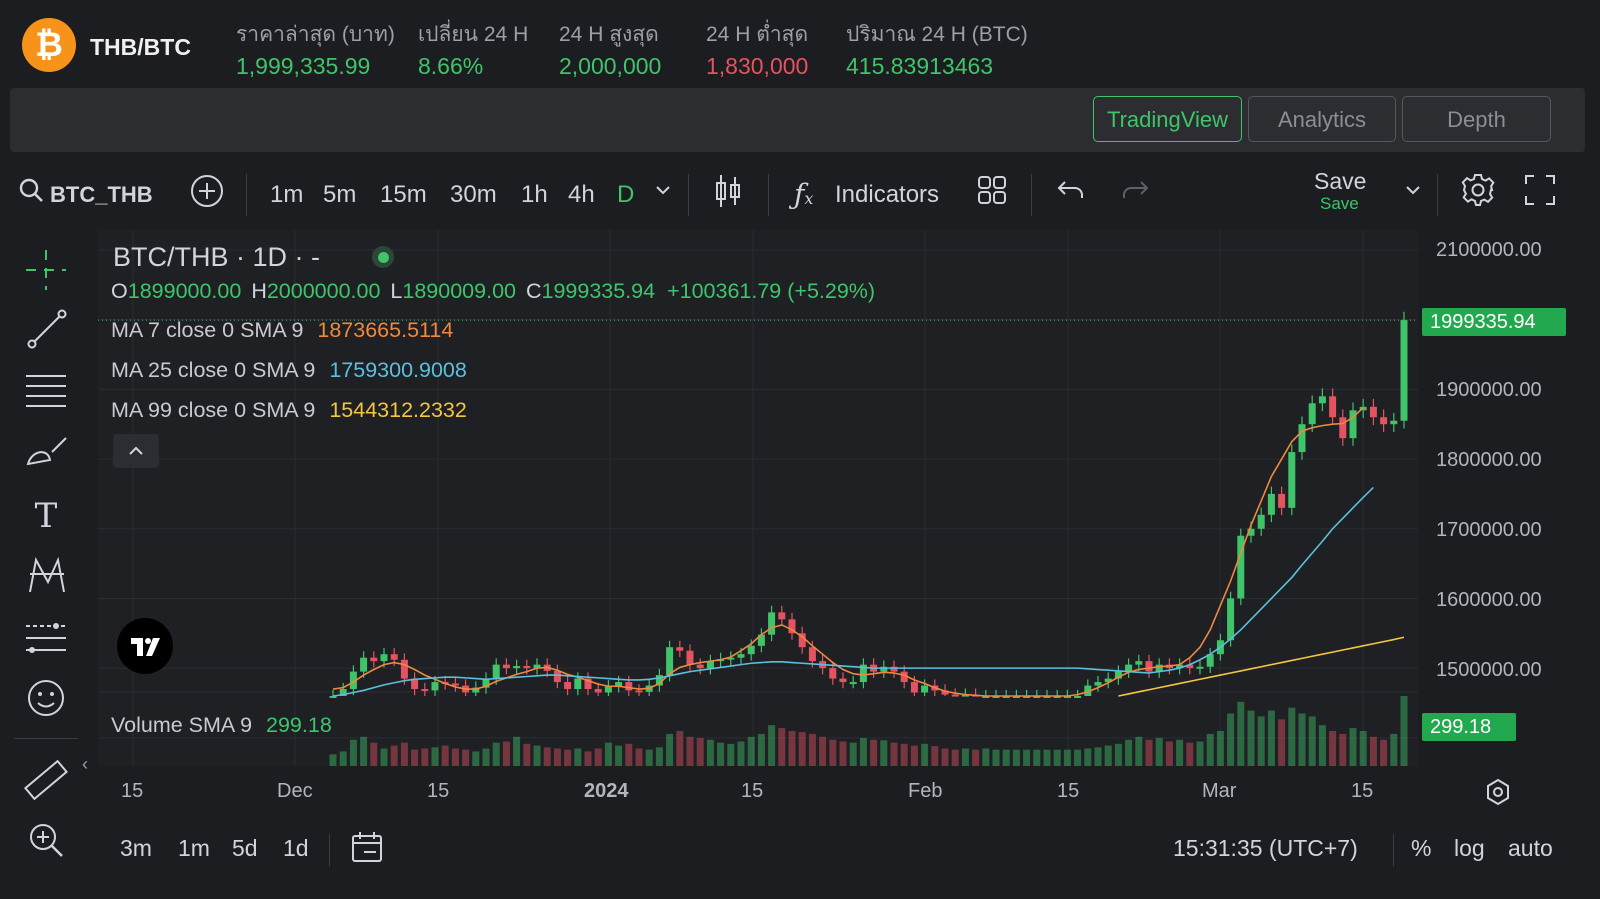  Describe the element at coordinates (1540, 190) in the screenshot. I see `fullscreen-icon` at that location.